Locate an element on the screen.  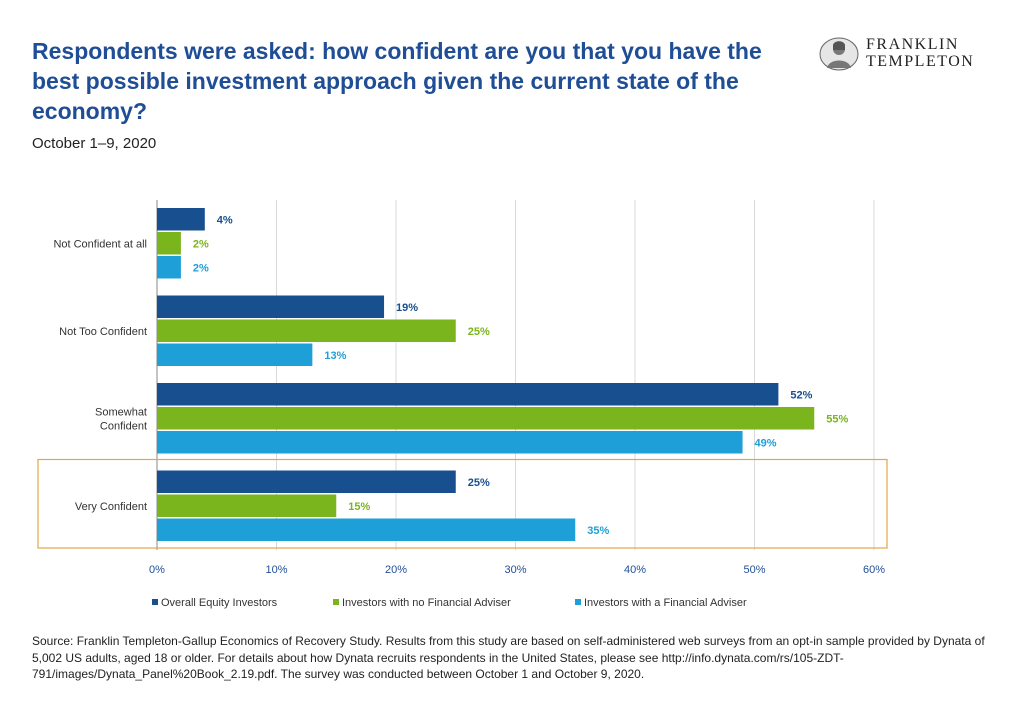
x-tick-label: 60% is located at coordinates (874, 570).